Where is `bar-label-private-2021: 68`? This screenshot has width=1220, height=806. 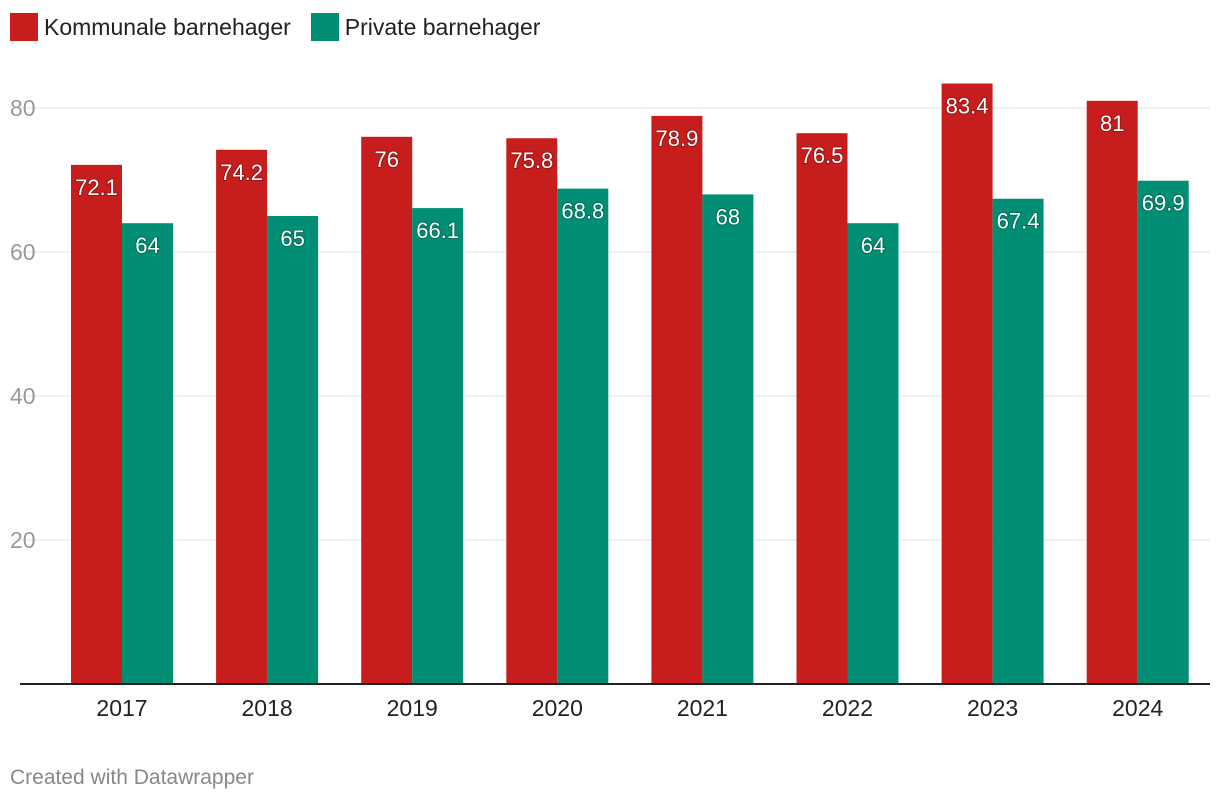
bar-label-private-2021: 68 is located at coordinates (728, 216).